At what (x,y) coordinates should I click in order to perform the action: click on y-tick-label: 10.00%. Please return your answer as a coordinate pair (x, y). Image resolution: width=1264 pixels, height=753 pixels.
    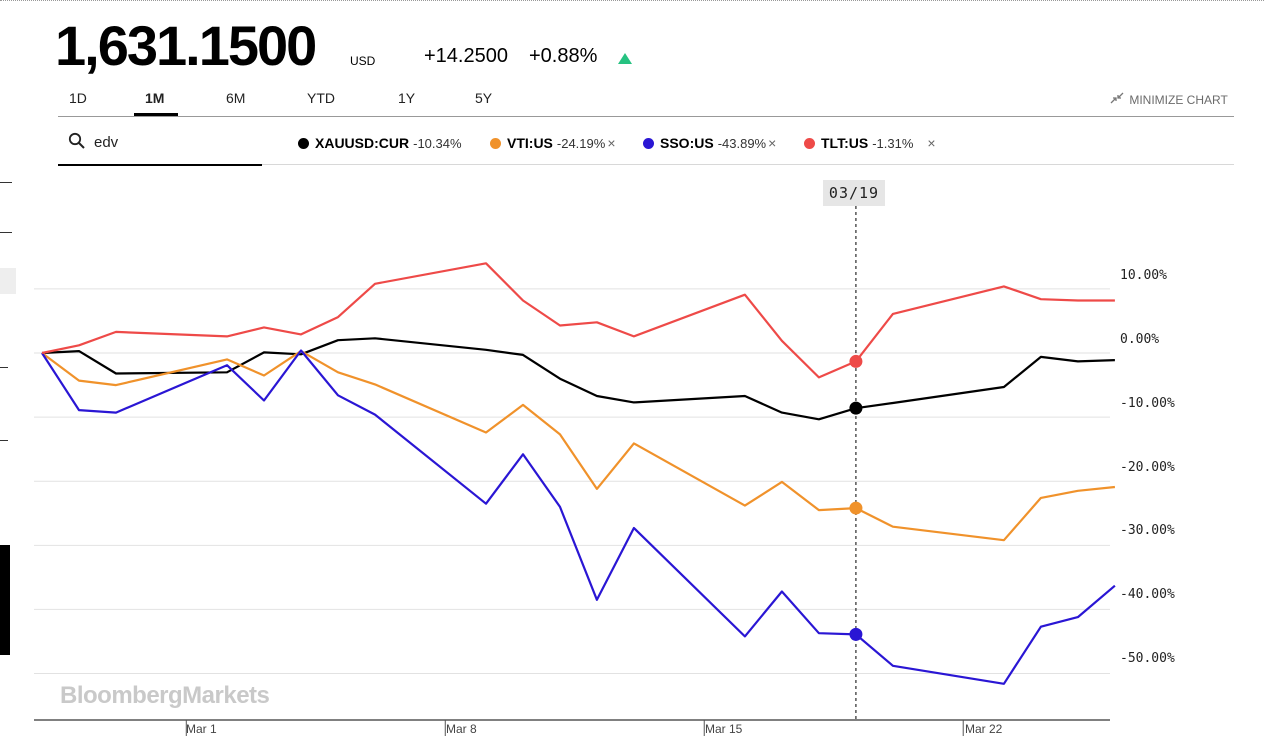
    Looking at the image, I should click on (1143, 275).